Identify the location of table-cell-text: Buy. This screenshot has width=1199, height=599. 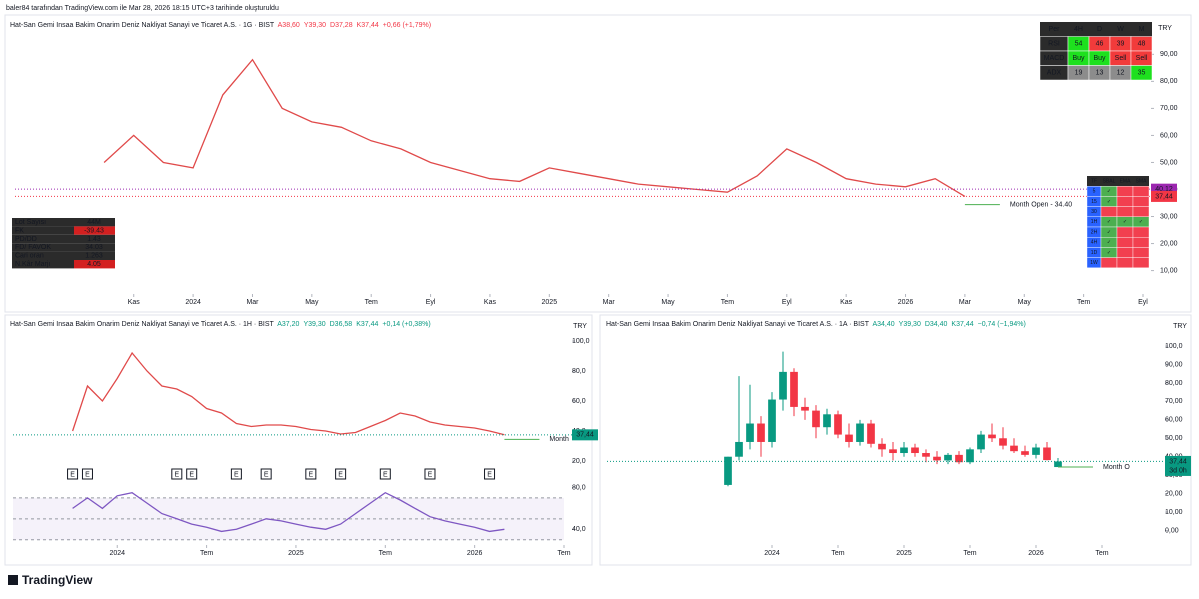
(1099, 58).